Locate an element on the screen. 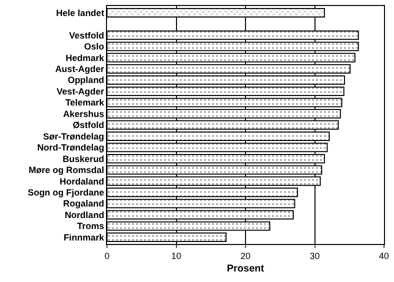 The image size is (394, 282). y-tick-label: Østfold is located at coordinates (88, 125).